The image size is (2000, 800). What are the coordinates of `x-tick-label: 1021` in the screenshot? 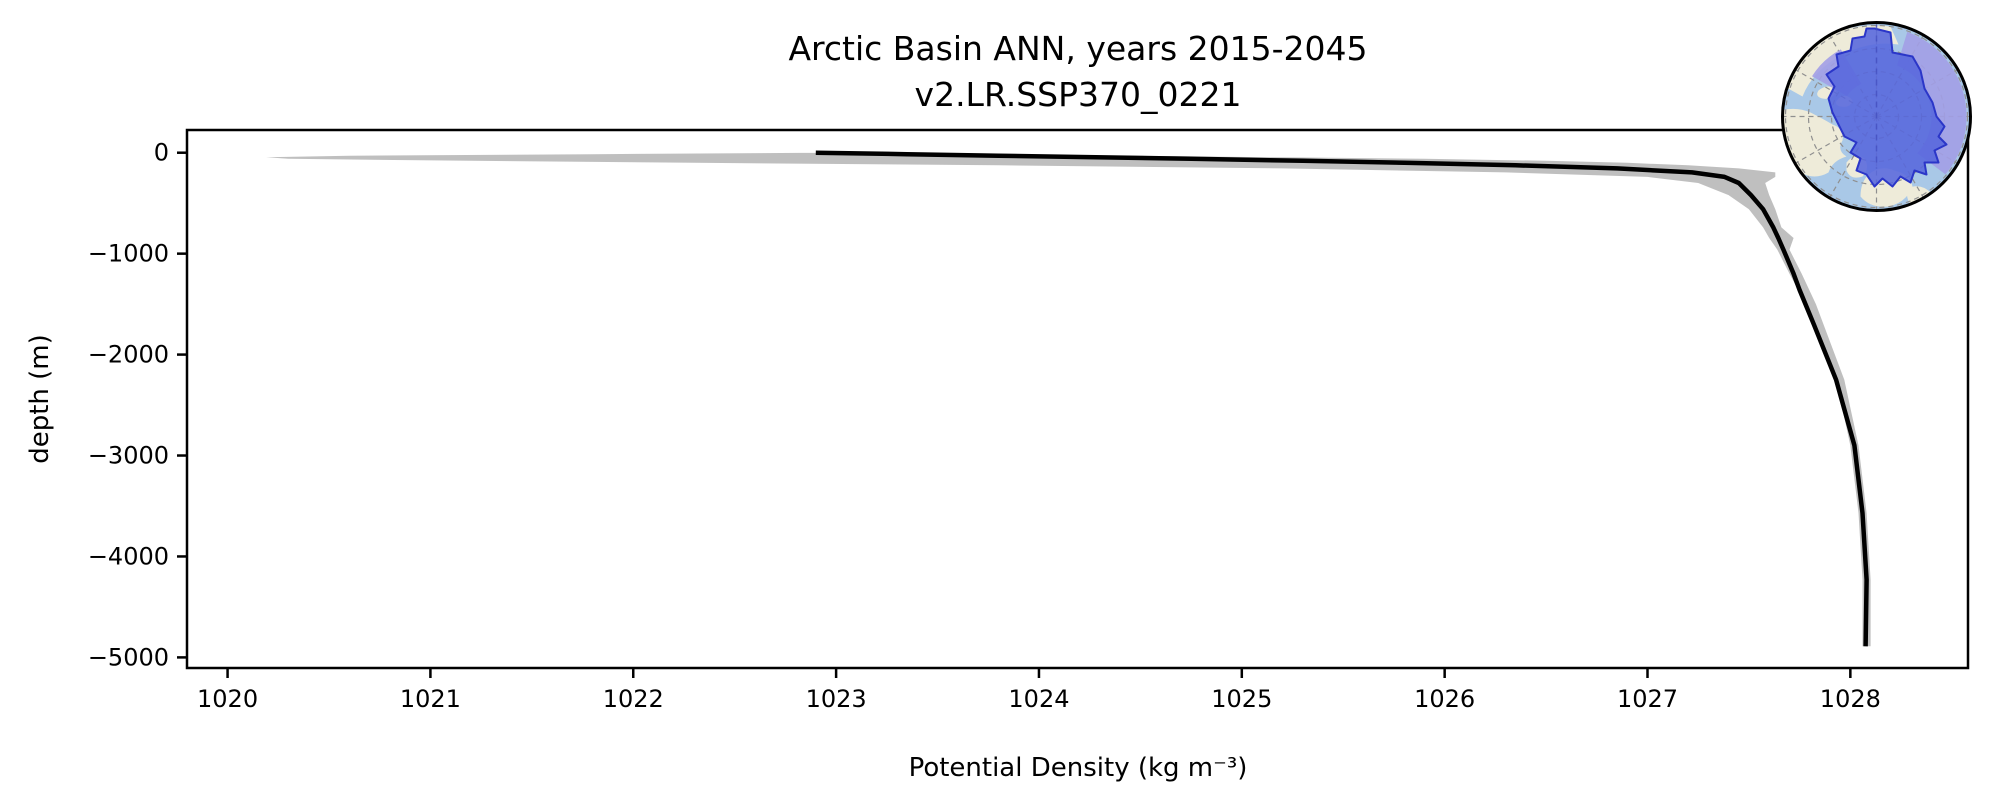 It's located at (430, 699).